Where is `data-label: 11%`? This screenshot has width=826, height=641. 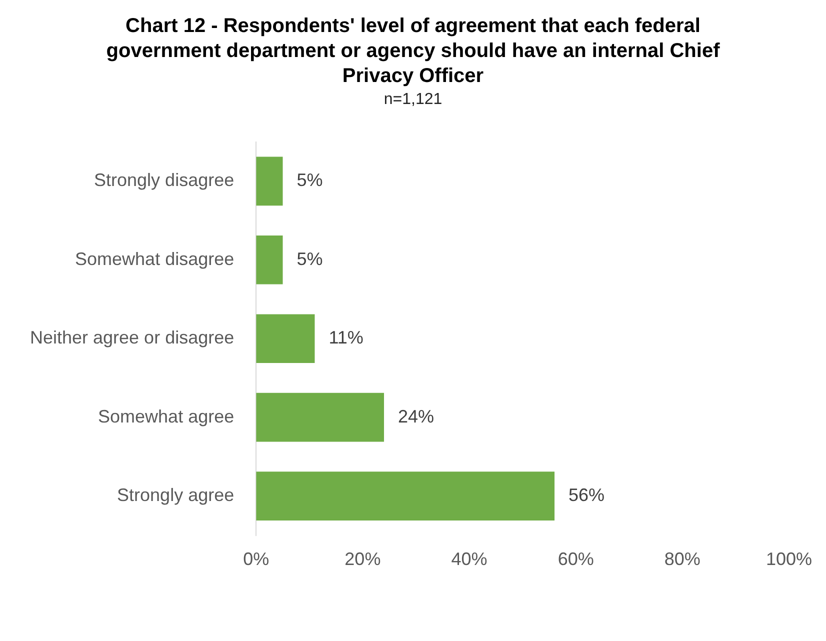 data-label: 11% is located at coordinates (346, 338).